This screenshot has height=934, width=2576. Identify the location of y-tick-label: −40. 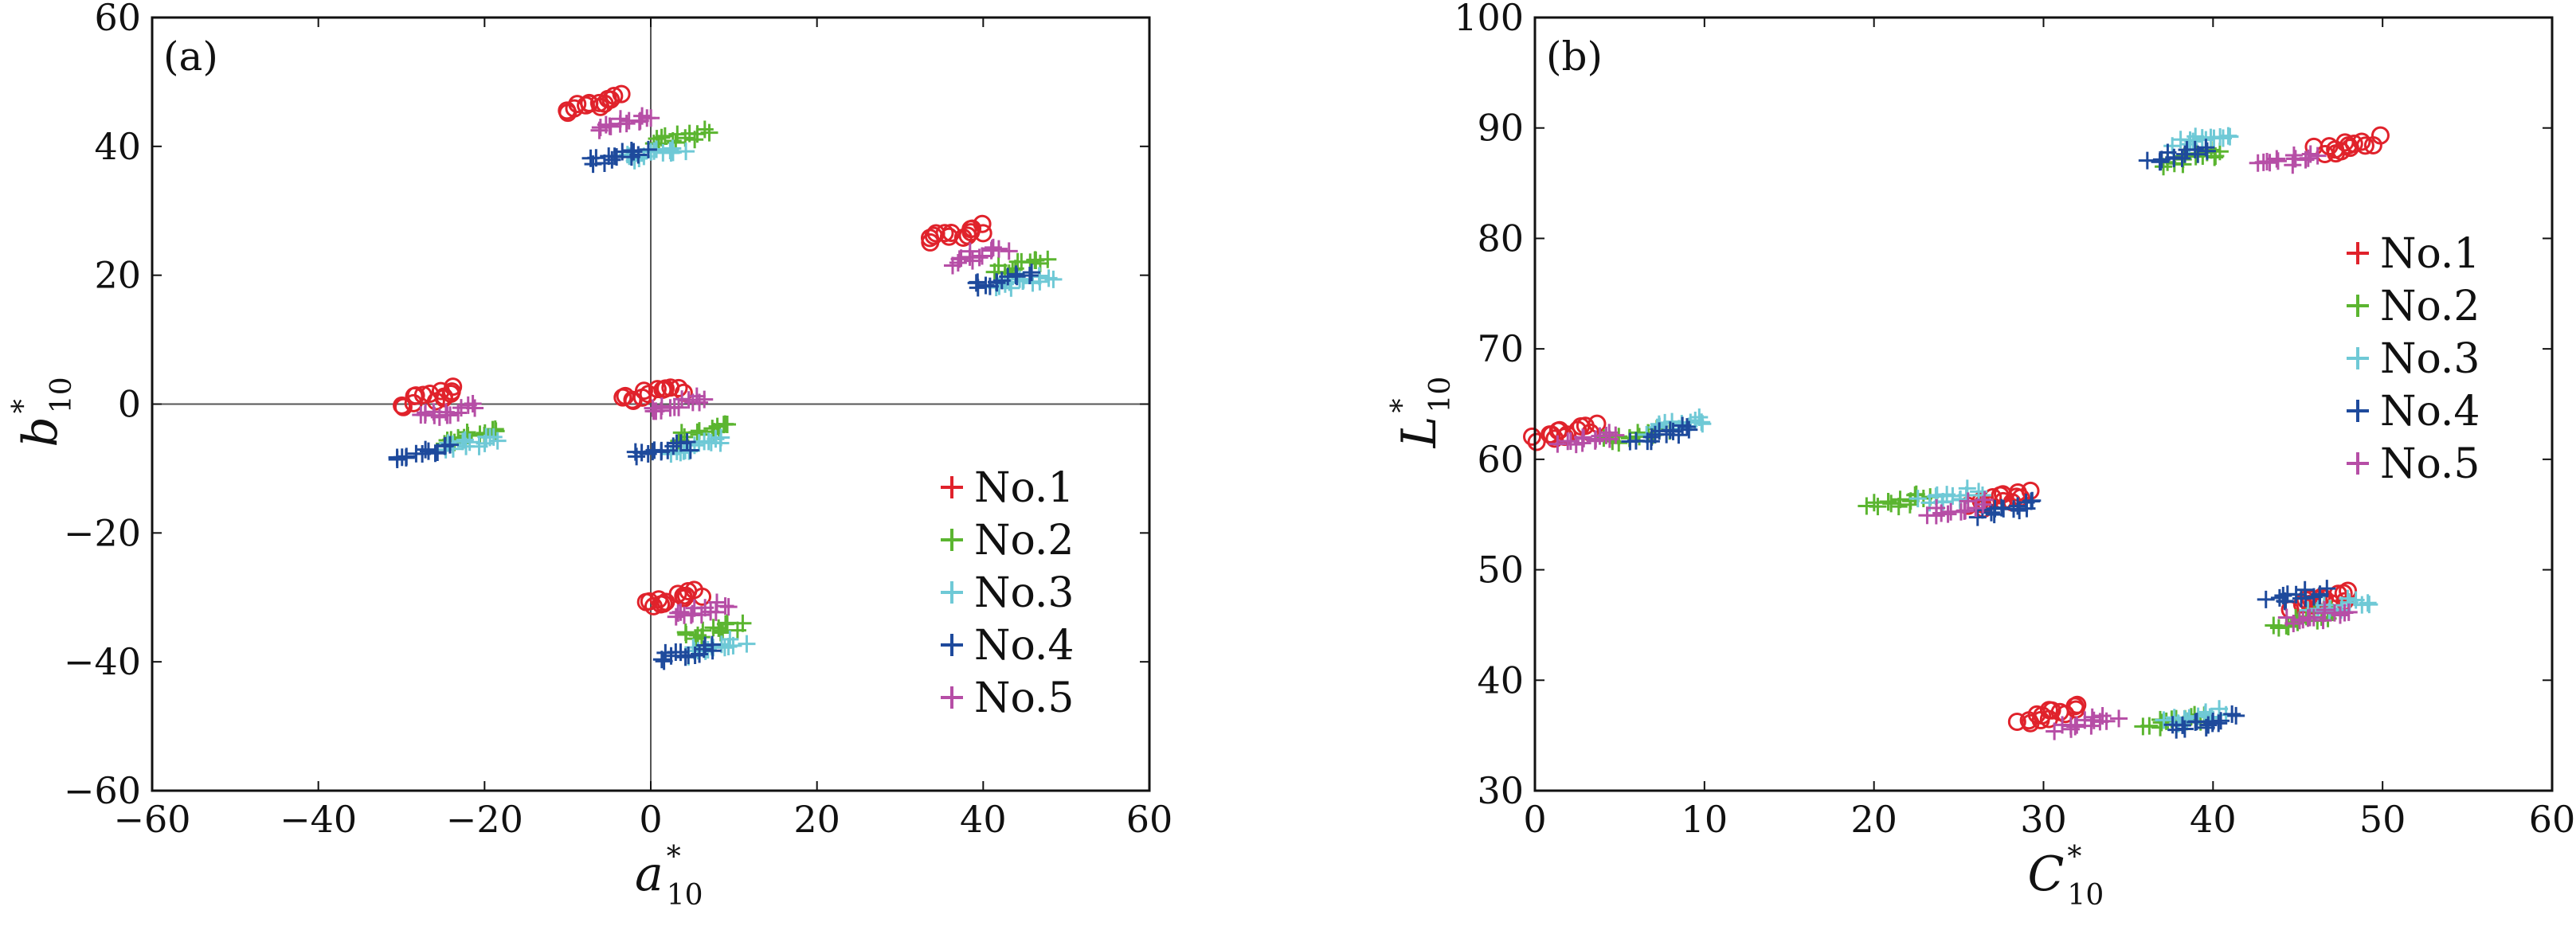
(102, 661).